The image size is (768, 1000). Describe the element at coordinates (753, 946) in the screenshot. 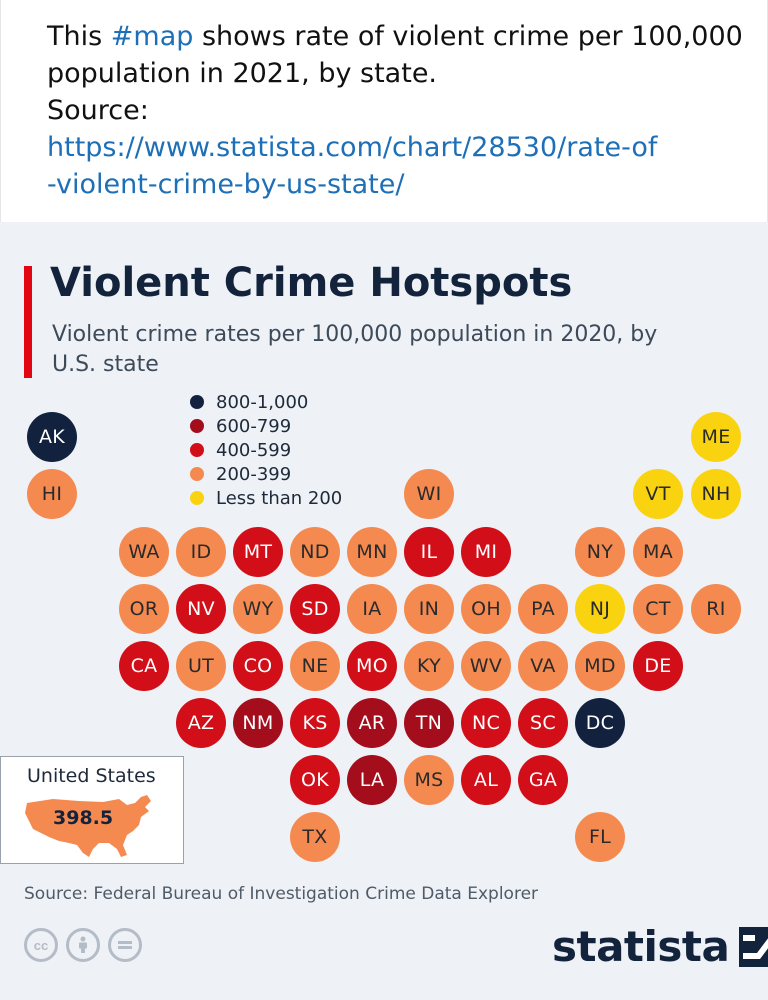

I see `statista-mark-icon` at that location.